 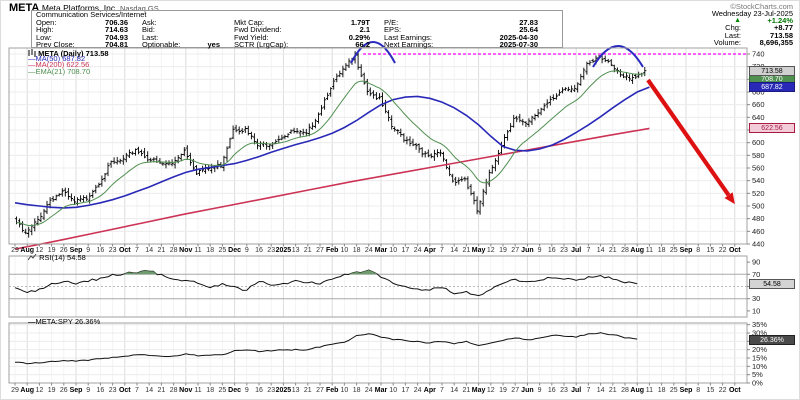 I want to click on stat-low: Low: 704.93, so click(x=82, y=37).